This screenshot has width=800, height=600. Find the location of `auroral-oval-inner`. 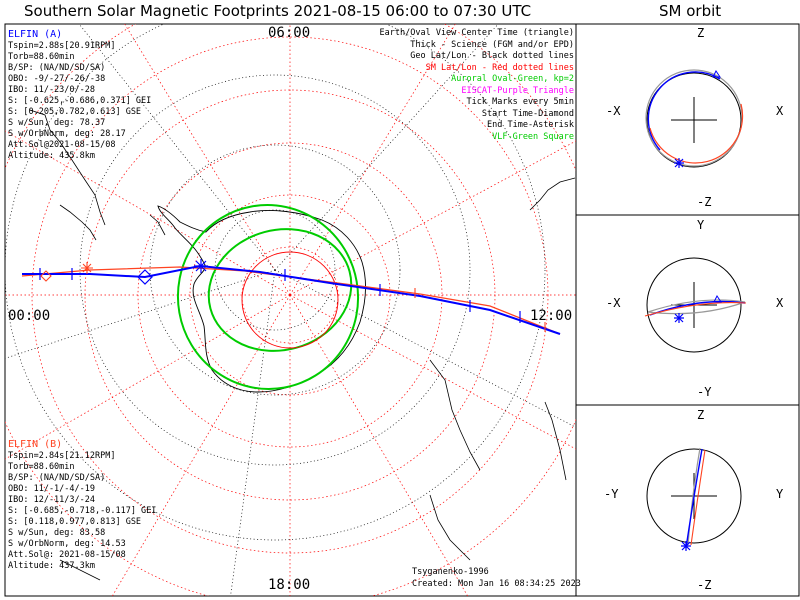

auroral-oval-inner is located at coordinates (280, 290).